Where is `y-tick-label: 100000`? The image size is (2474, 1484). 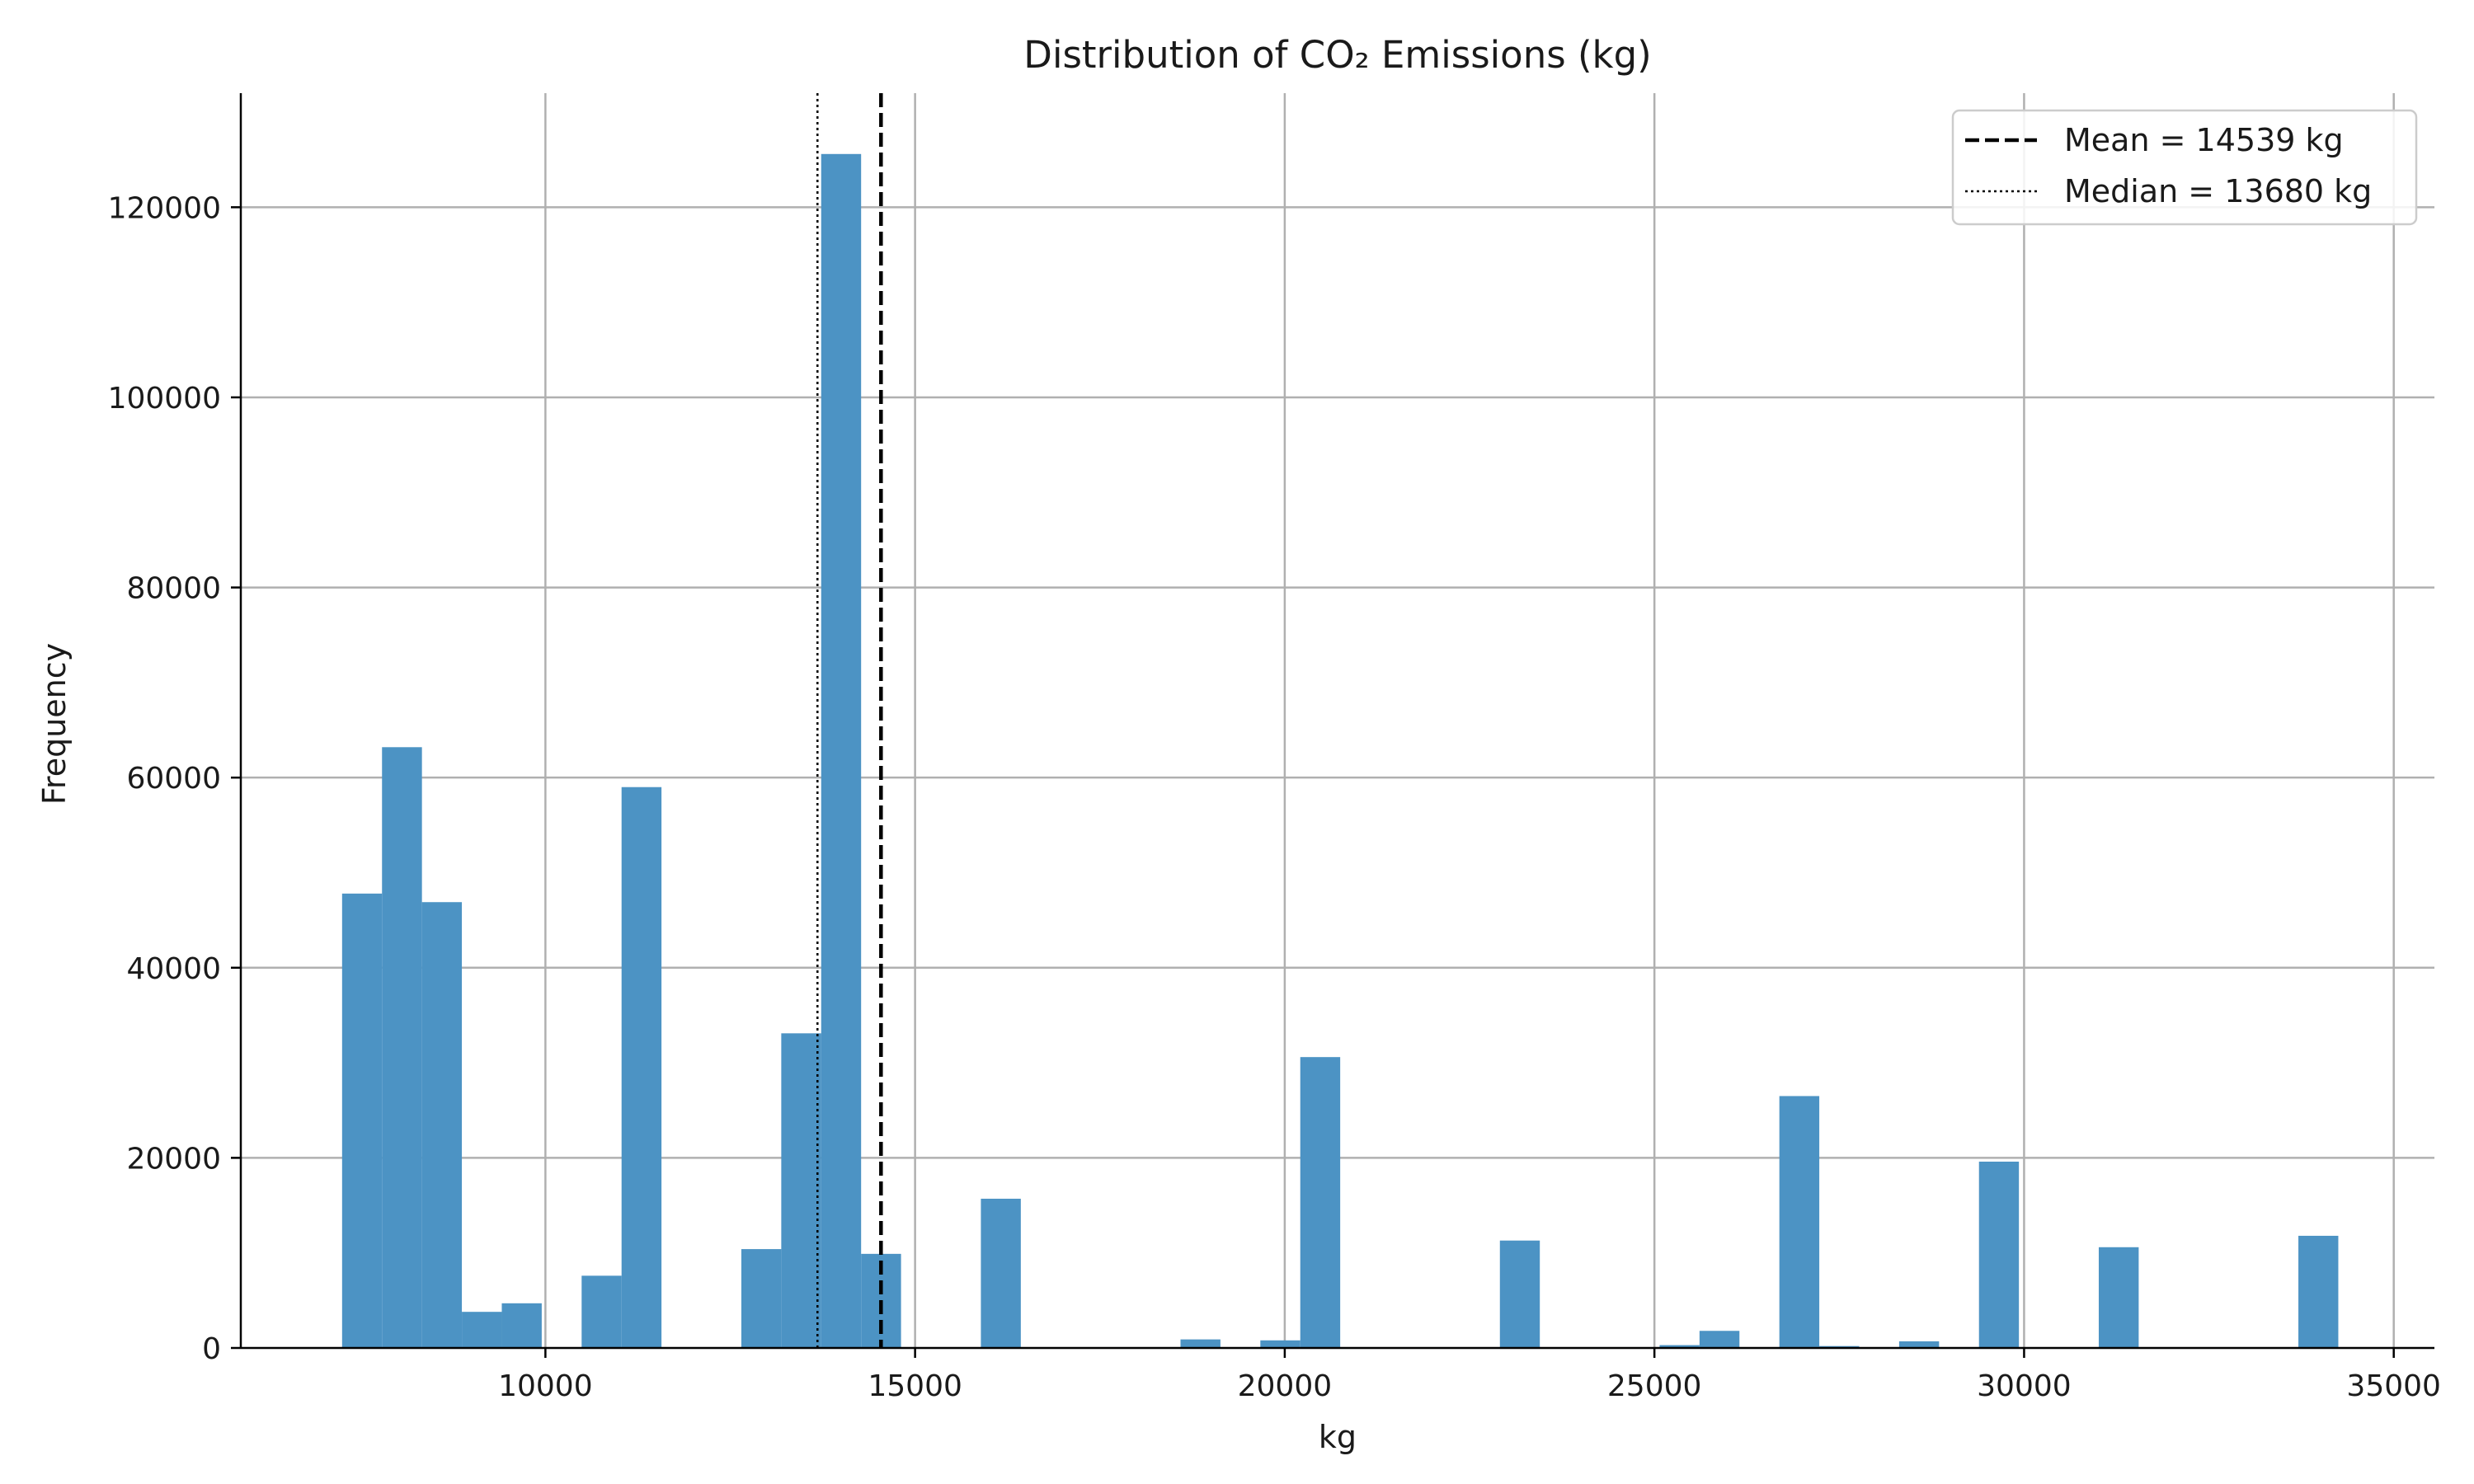 y-tick-label: 100000 is located at coordinates (164, 399).